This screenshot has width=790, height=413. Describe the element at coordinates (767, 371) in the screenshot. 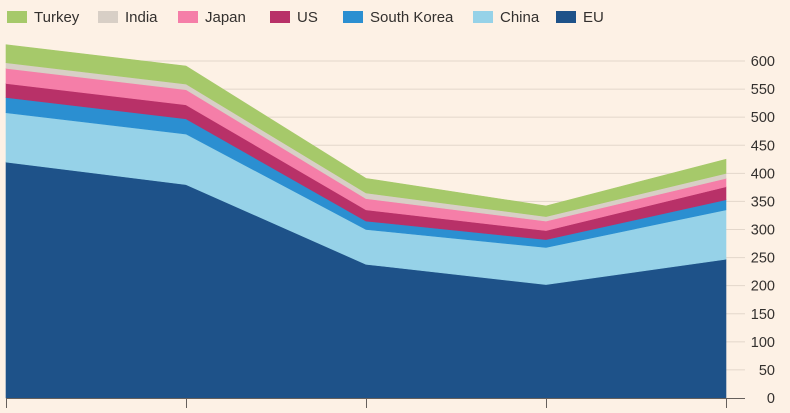

I see `y-tick-label-50: 50` at that location.